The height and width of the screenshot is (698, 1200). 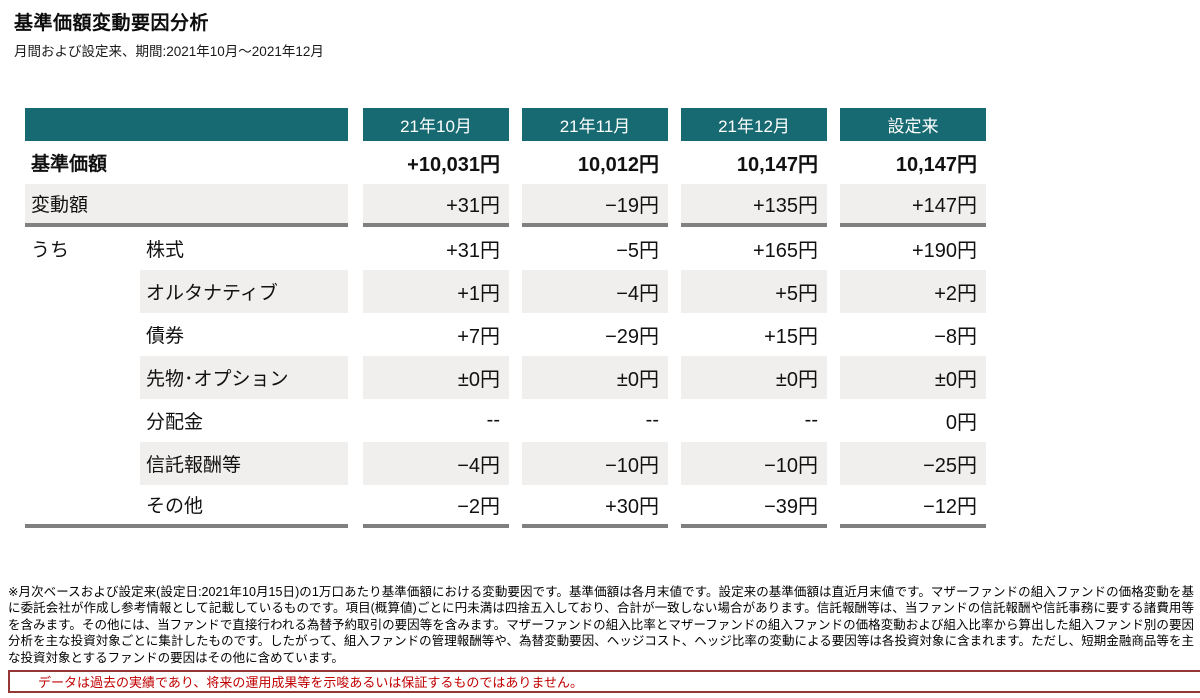 I want to click on row-label: 変動額, so click(x=60, y=205).